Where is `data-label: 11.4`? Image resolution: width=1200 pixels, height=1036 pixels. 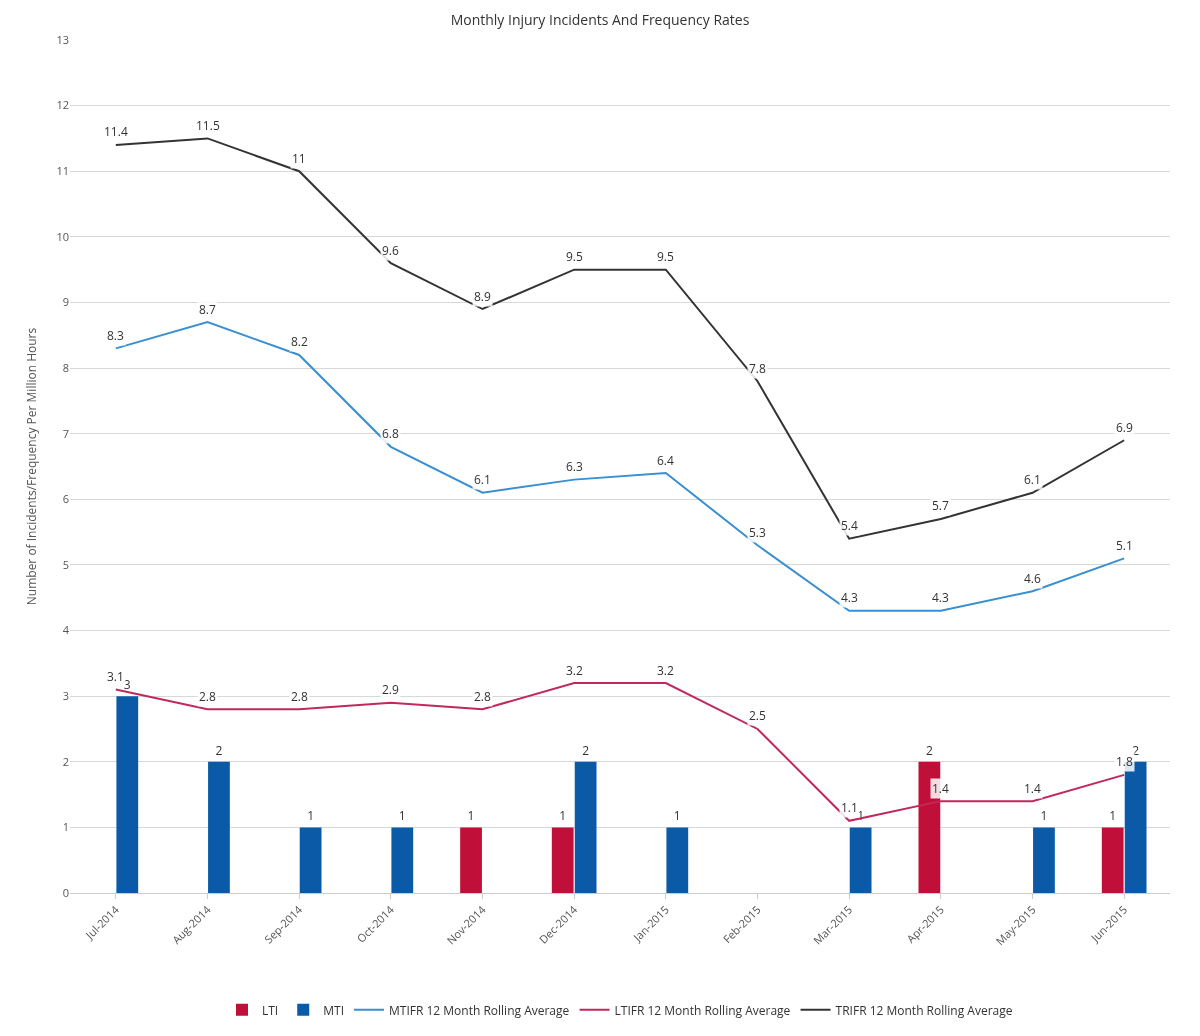 data-label: 11.4 is located at coordinates (116, 131).